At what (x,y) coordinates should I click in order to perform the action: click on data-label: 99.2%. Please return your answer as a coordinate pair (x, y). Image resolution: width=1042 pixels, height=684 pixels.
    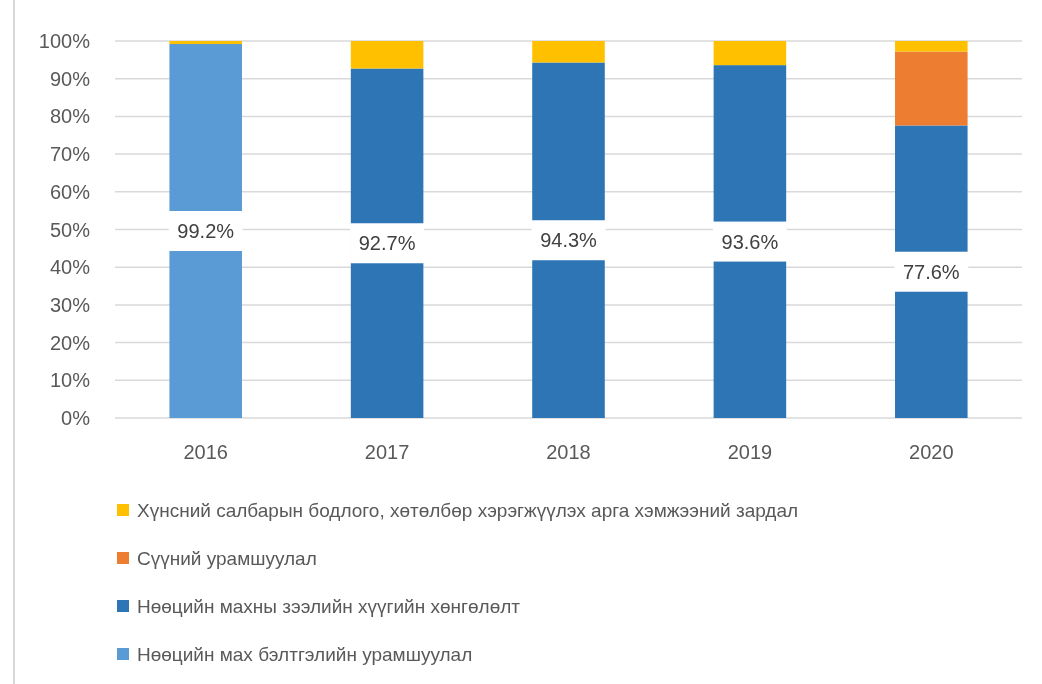
    Looking at the image, I should click on (206, 231).